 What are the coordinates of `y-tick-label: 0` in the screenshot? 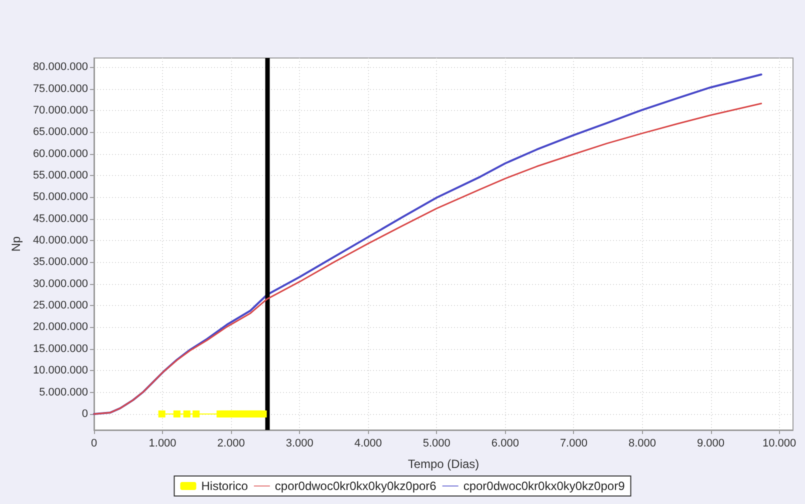 It's located at (85, 414).